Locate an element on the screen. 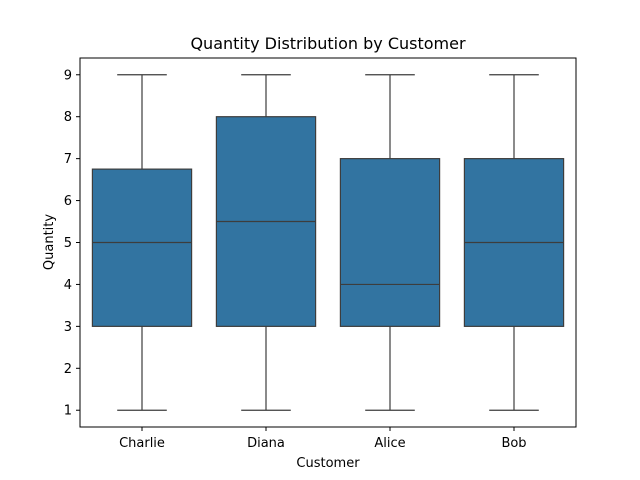  y-tick-label: 9 is located at coordinates (68, 75).